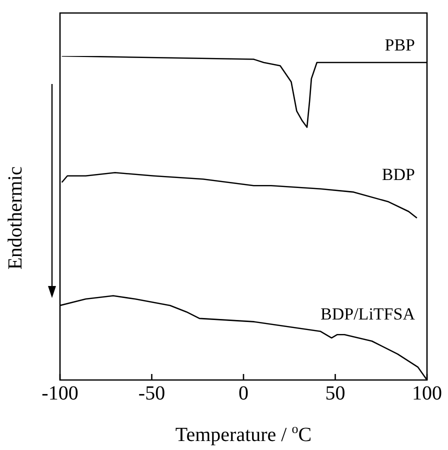 The width and height of the screenshot is (448, 450). What do you see at coordinates (60, 393) in the screenshot?
I see `x-tick-label: -100` at bounding box center [60, 393].